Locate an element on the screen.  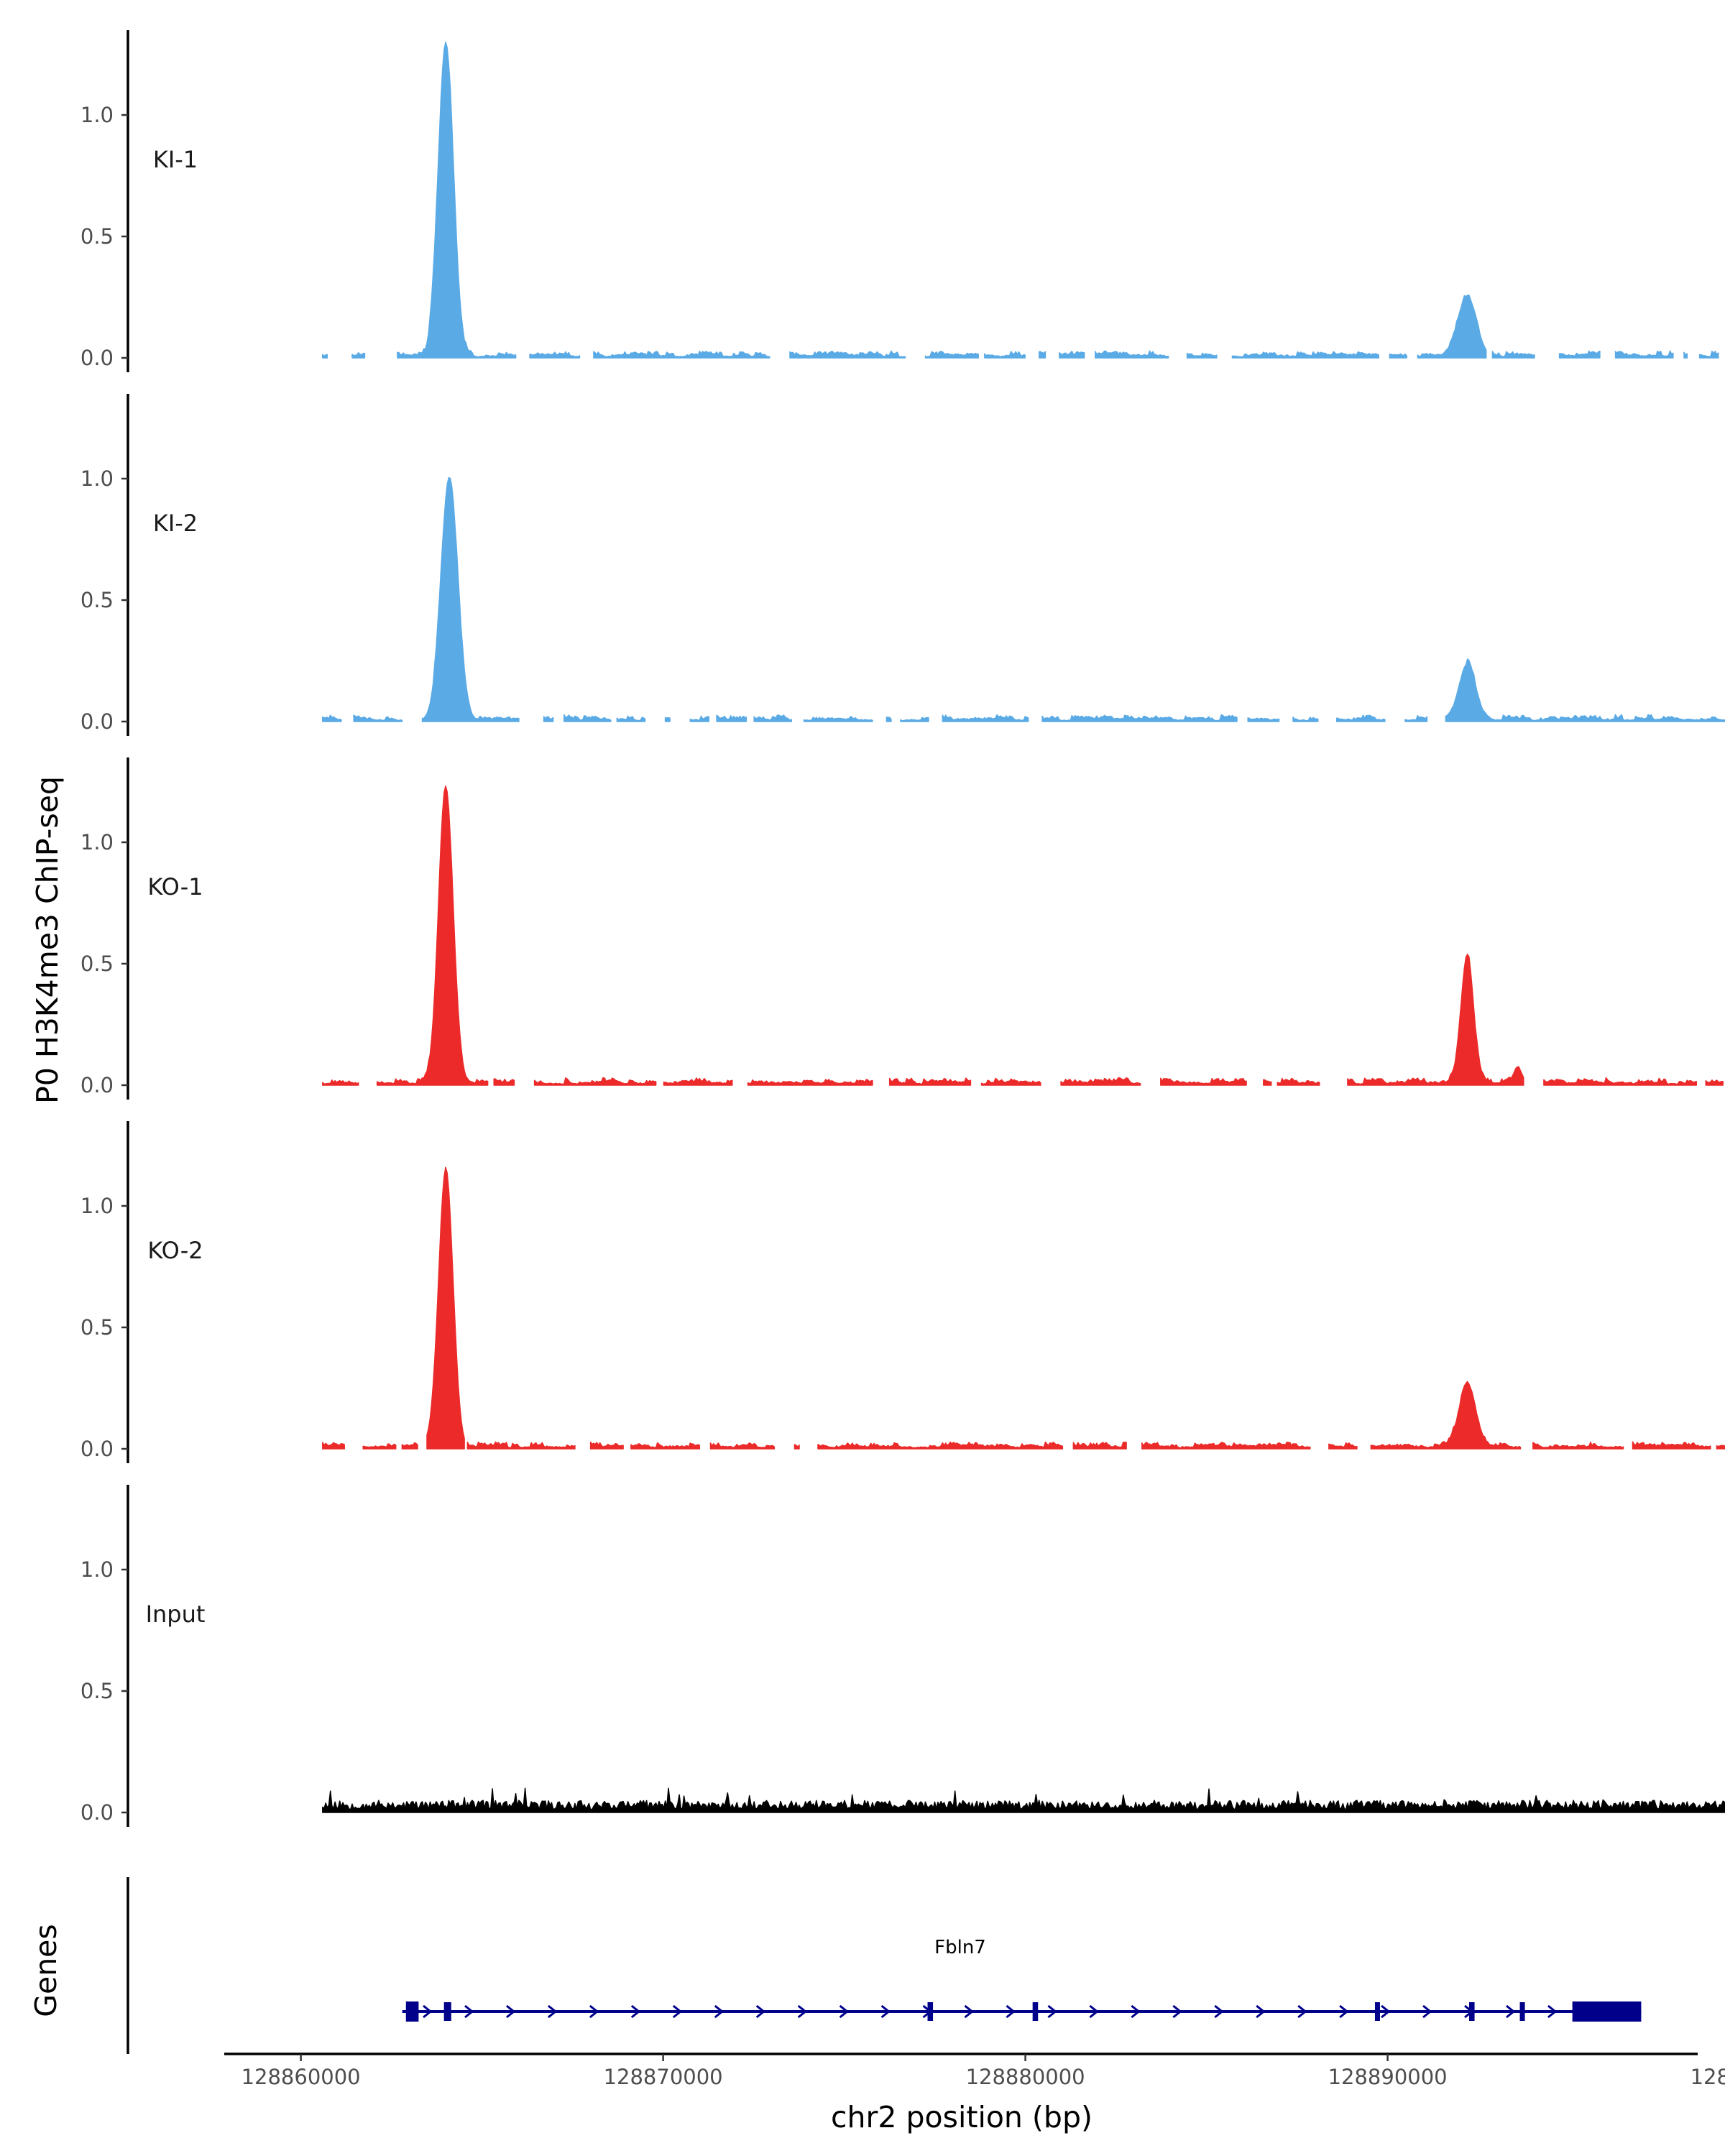
track-label: KI-2 is located at coordinates (175, 523).